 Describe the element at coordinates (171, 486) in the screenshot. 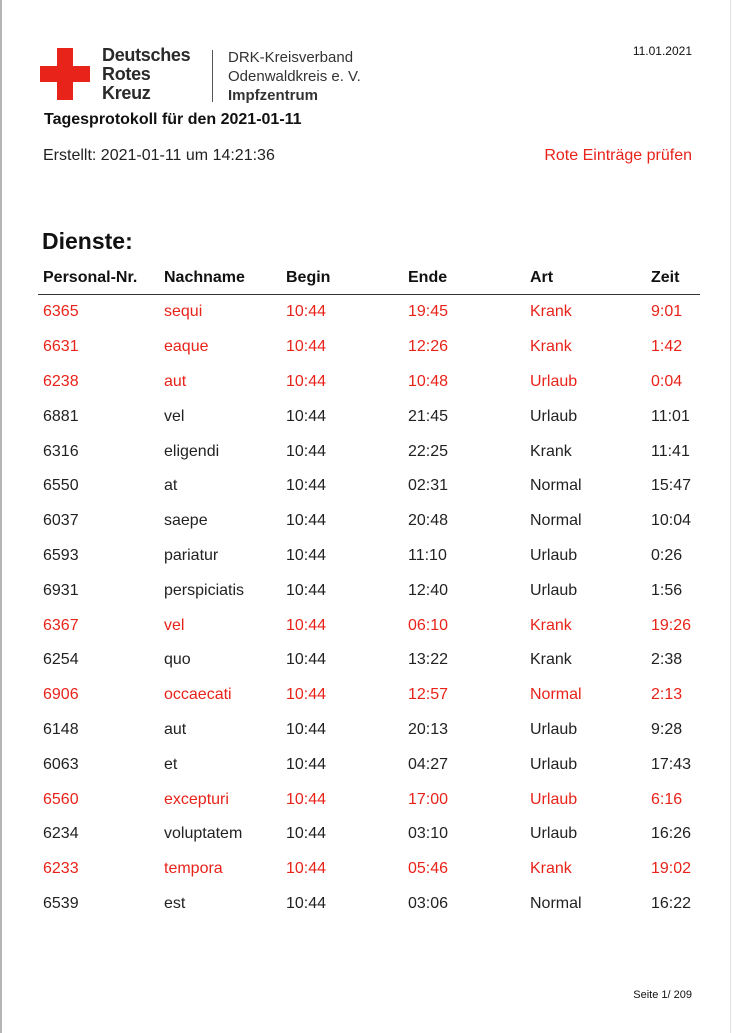

I see `last-name-cell: at` at that location.